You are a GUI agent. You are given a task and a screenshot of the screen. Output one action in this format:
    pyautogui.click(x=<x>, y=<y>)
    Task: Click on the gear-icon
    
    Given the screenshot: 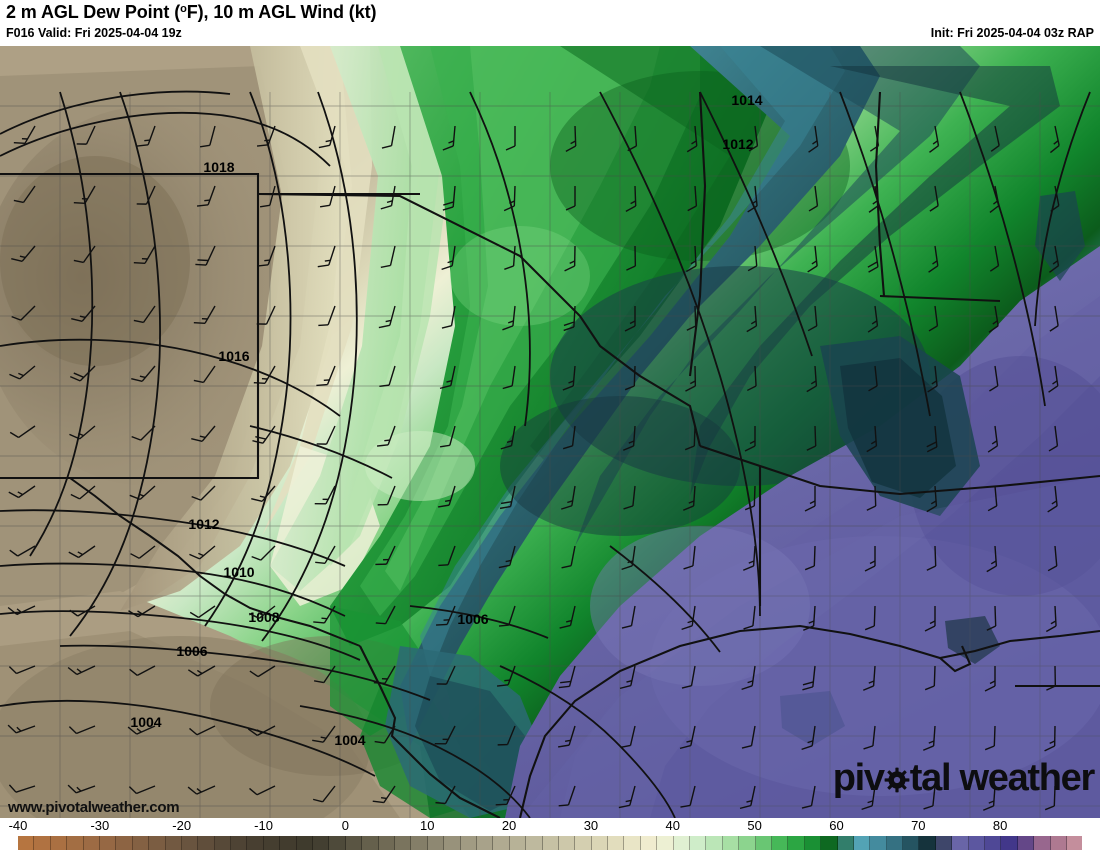 What is the action you would take?
    pyautogui.click(x=897, y=780)
    